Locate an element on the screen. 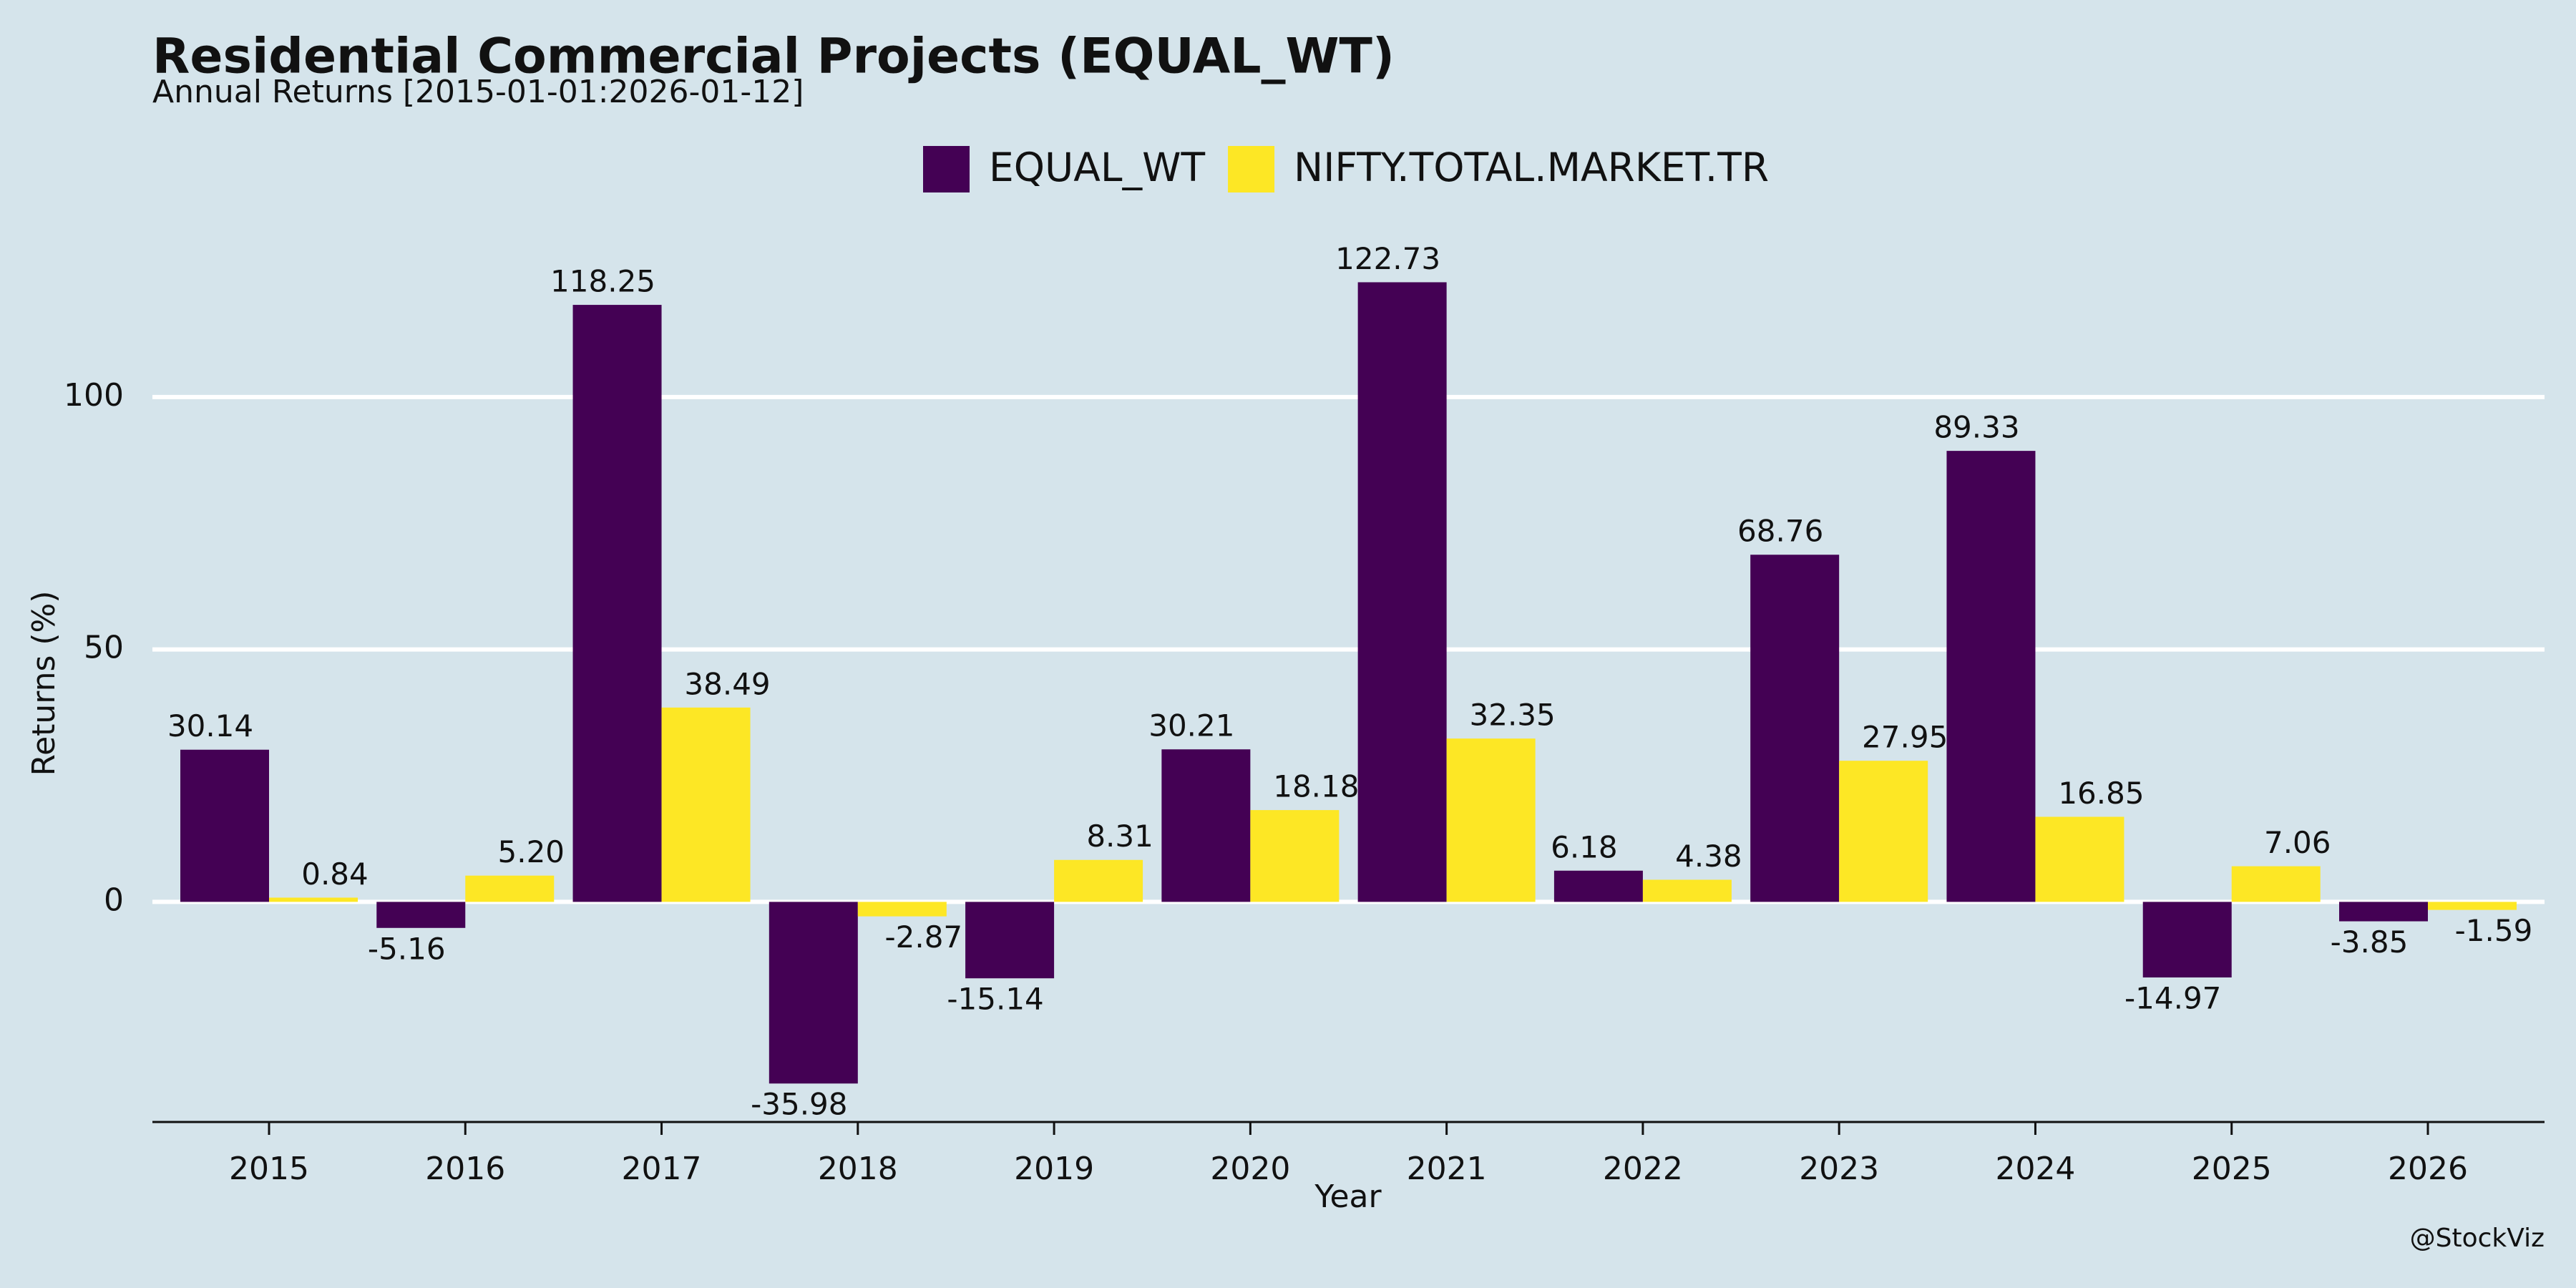 This screenshot has height=1288, width=2576. legend-label: EQUAL_WT is located at coordinates (1097, 167).